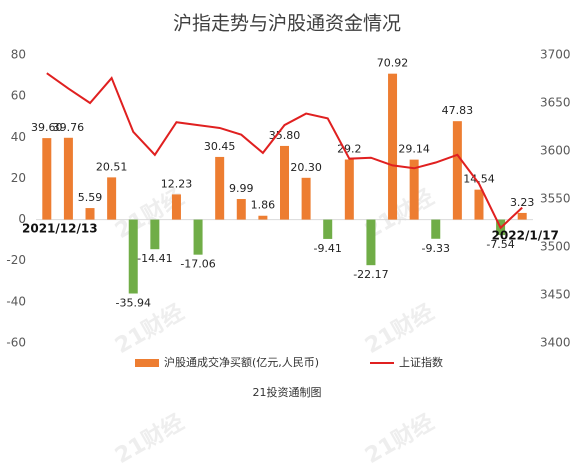  What do you see at coordinates (287, 392) in the screenshot?
I see `source-note: 21投资通制图` at bounding box center [287, 392].